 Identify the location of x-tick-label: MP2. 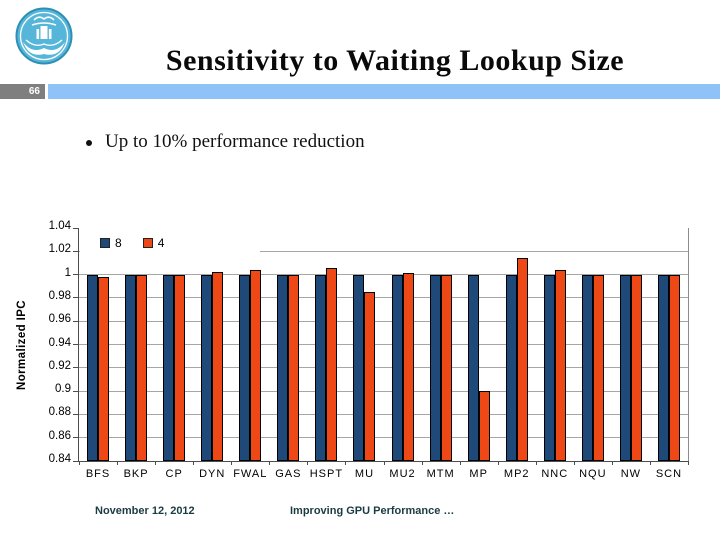
(516, 474).